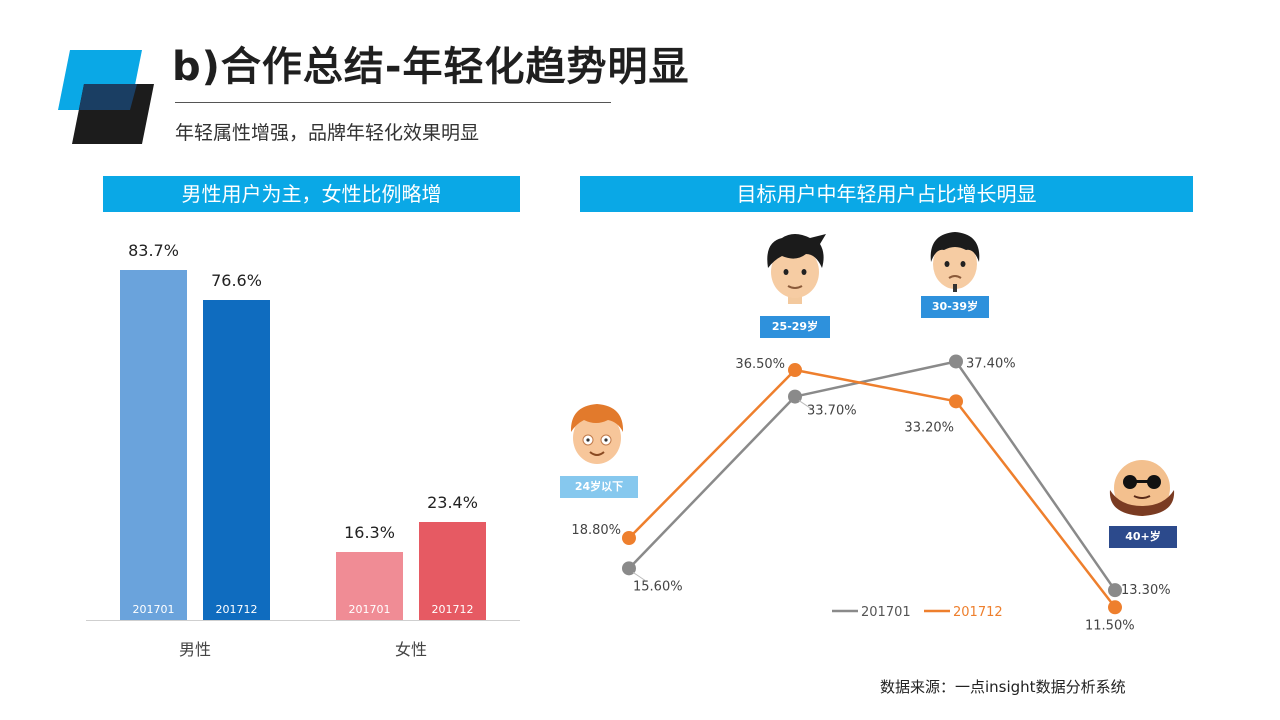  What do you see at coordinates (795, 327) in the screenshot?
I see `age-group-tag: 25-29岁` at bounding box center [795, 327].